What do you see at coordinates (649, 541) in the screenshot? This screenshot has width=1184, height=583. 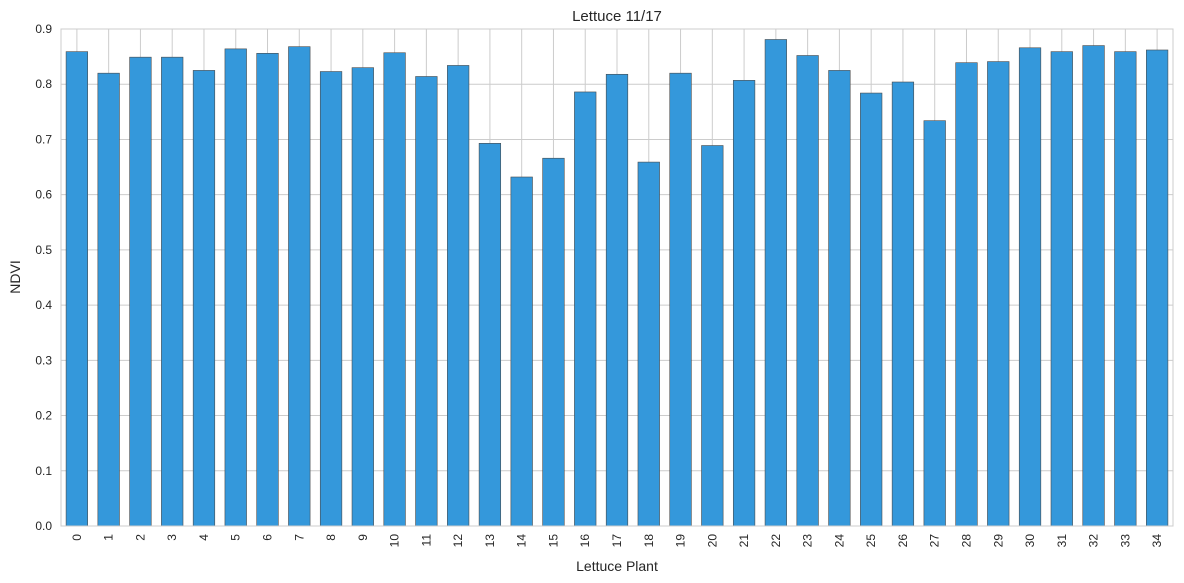 I see `x-tick-label: 18` at bounding box center [649, 541].